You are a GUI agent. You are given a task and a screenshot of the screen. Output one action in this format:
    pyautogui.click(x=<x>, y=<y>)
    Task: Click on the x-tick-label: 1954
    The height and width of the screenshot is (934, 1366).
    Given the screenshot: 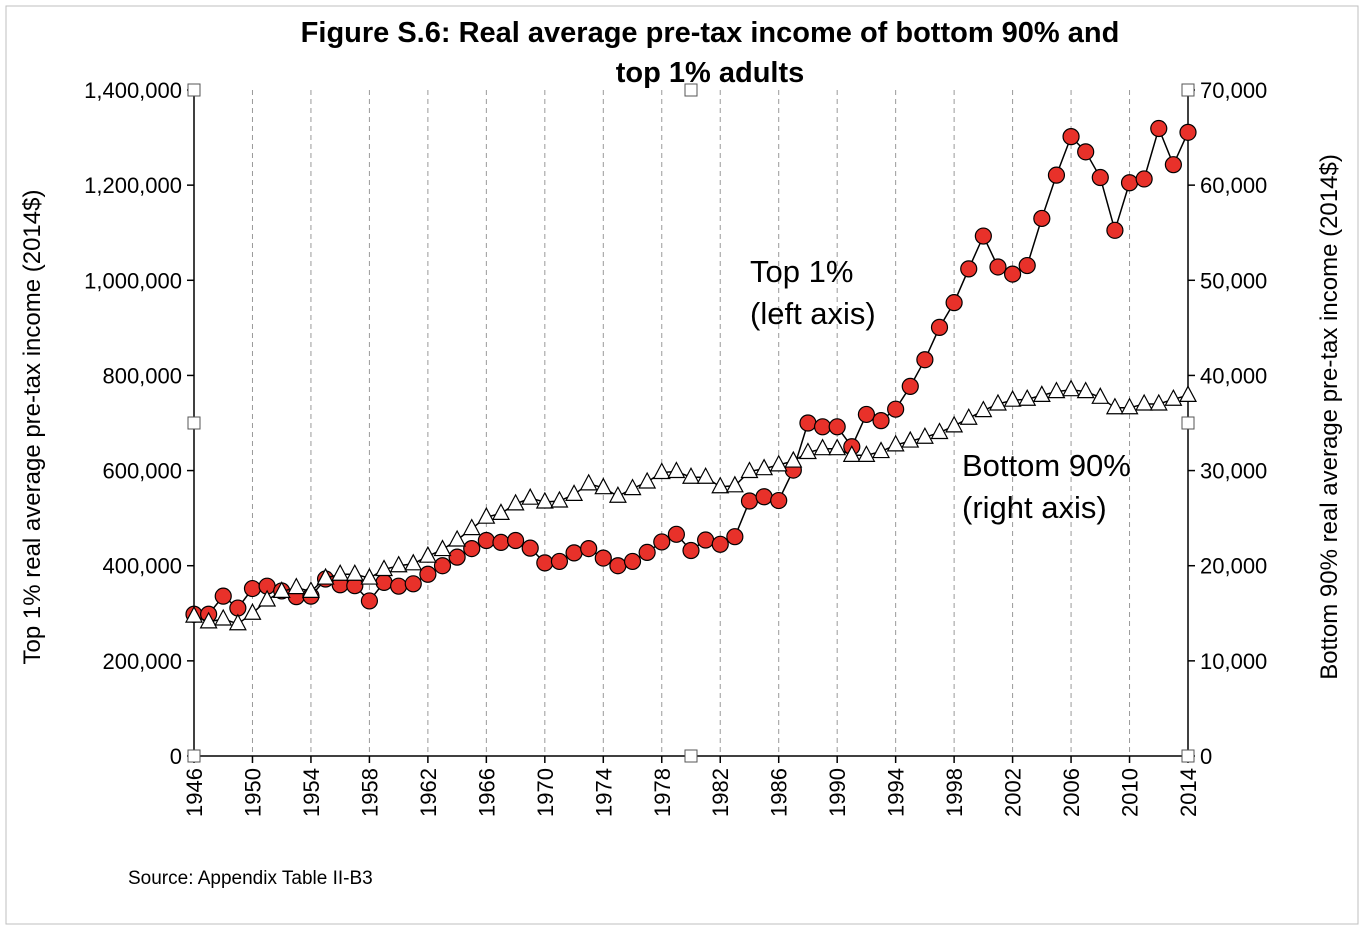 What is the action you would take?
    pyautogui.click(x=311, y=792)
    